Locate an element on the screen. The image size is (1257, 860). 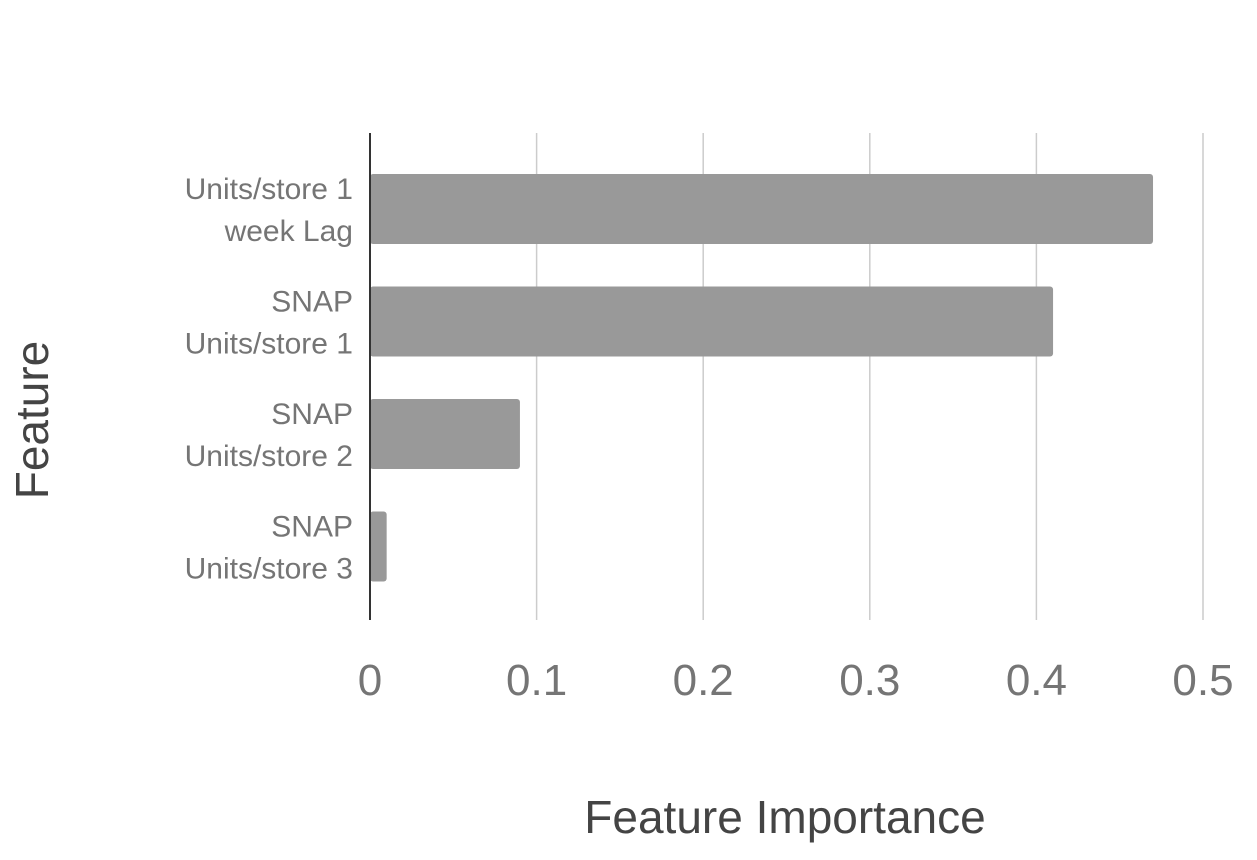
x-tick-label-0: 0 is located at coordinates (370, 680).